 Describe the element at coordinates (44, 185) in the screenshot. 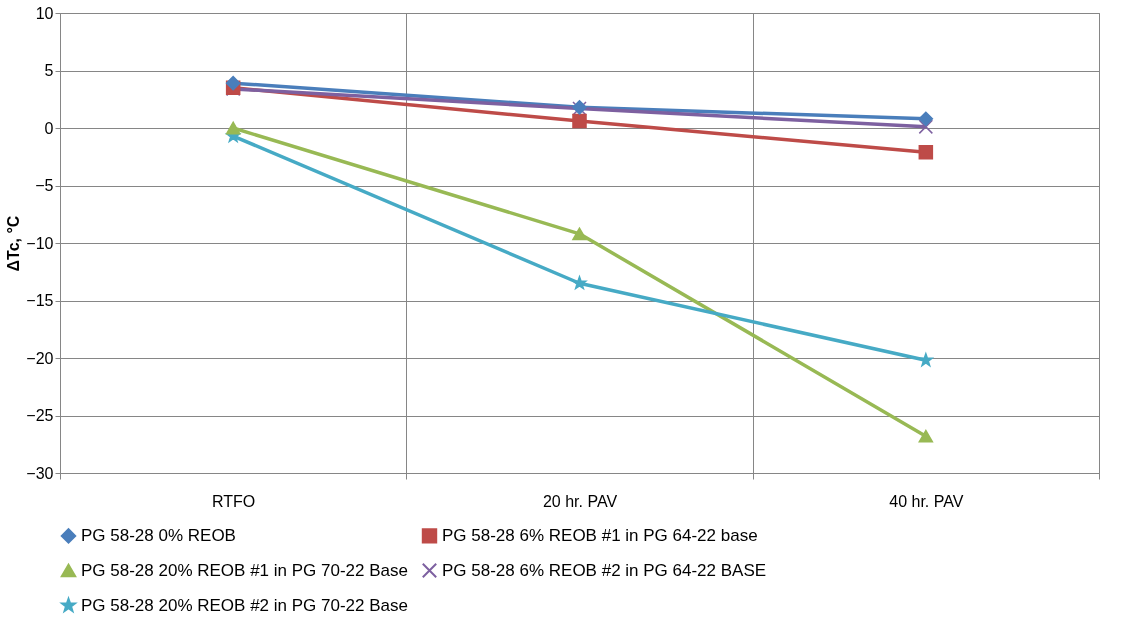

I see `y-tick-label: −5` at that location.